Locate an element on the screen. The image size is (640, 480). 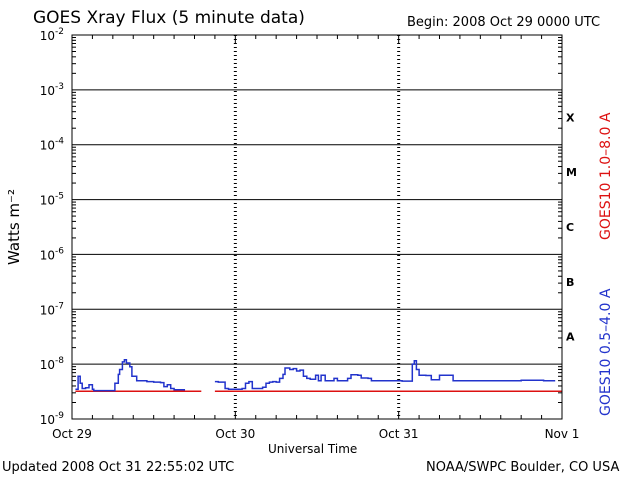
y-tick-label: 10⁻³ is located at coordinates (52, 90).